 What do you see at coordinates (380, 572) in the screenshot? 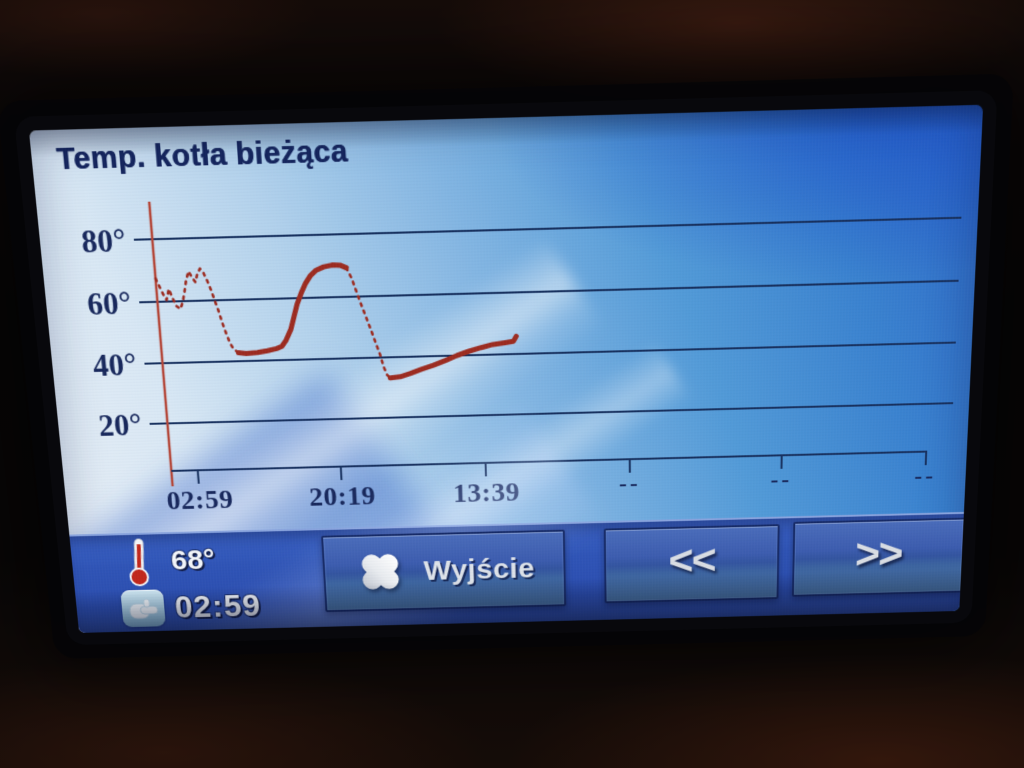
I see `close-x-icon` at bounding box center [380, 572].